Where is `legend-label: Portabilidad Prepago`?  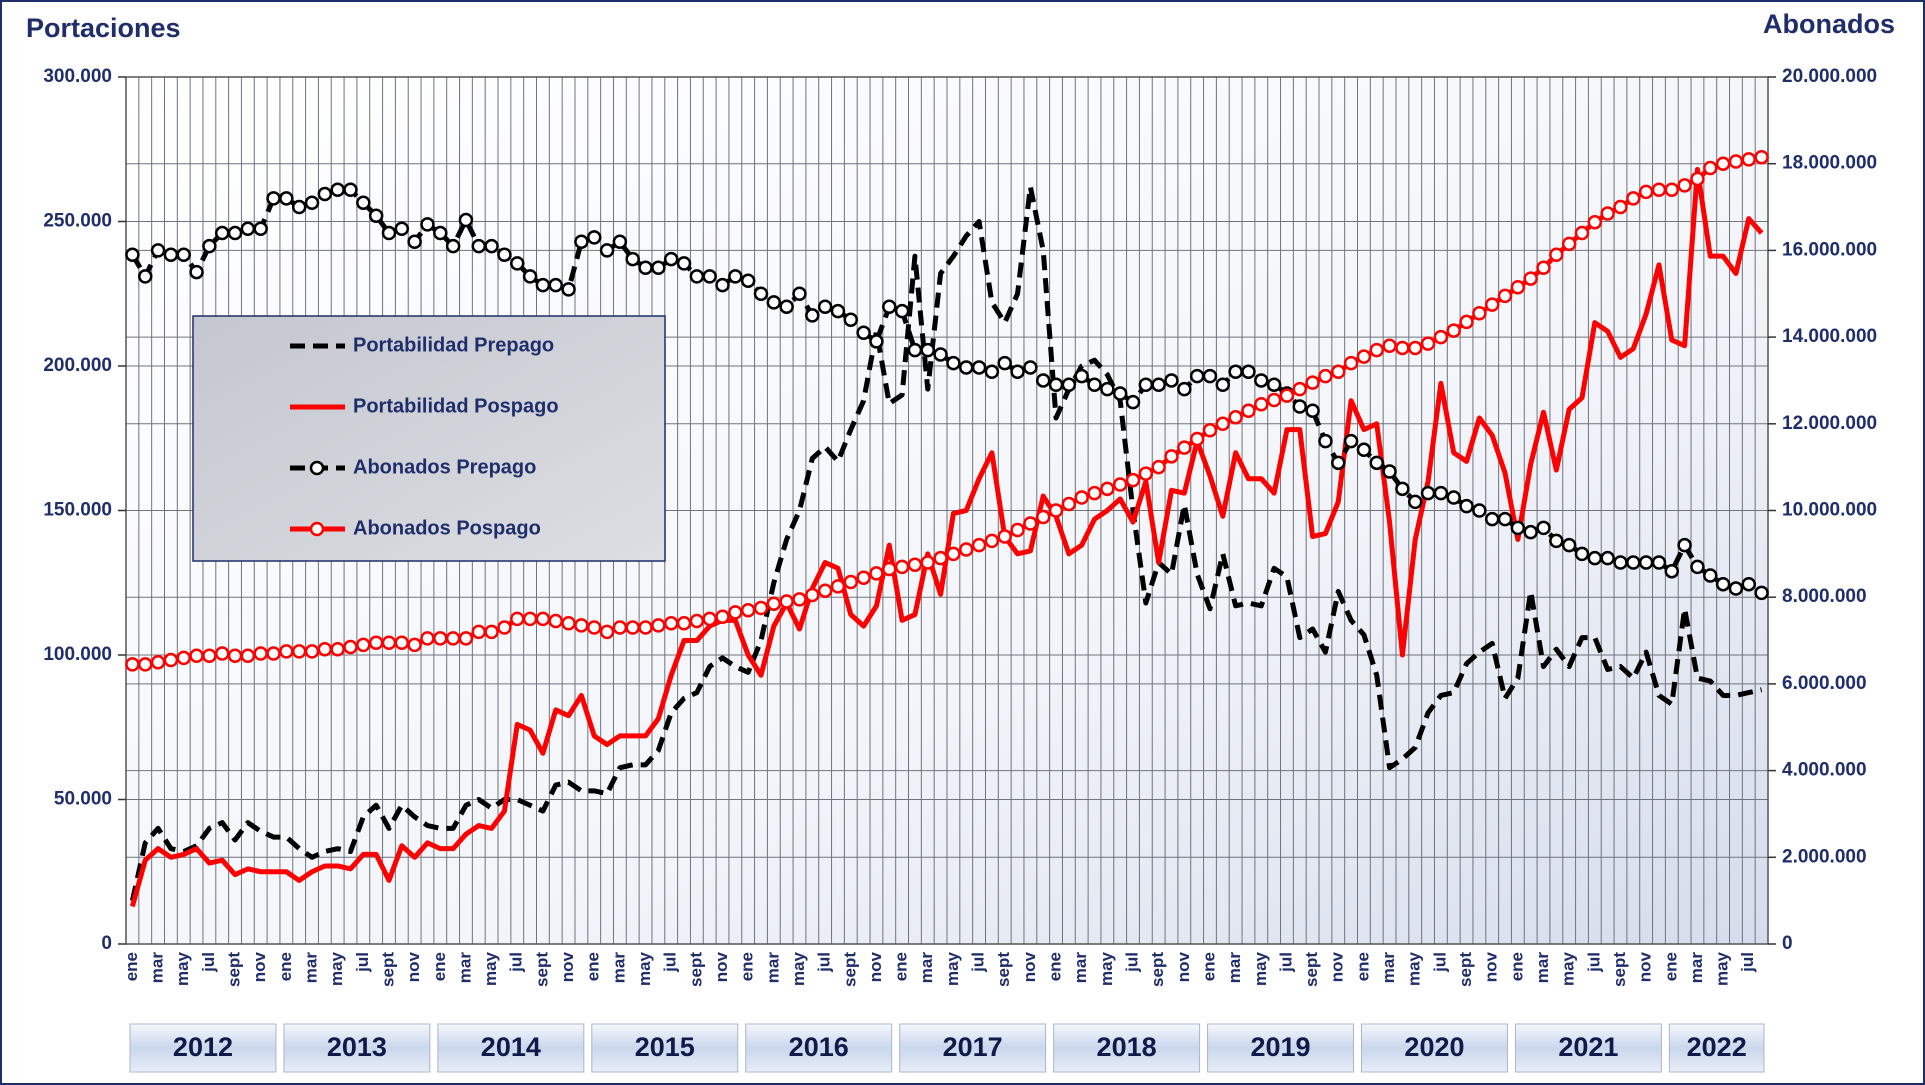 legend-label: Portabilidad Prepago is located at coordinates (453, 345).